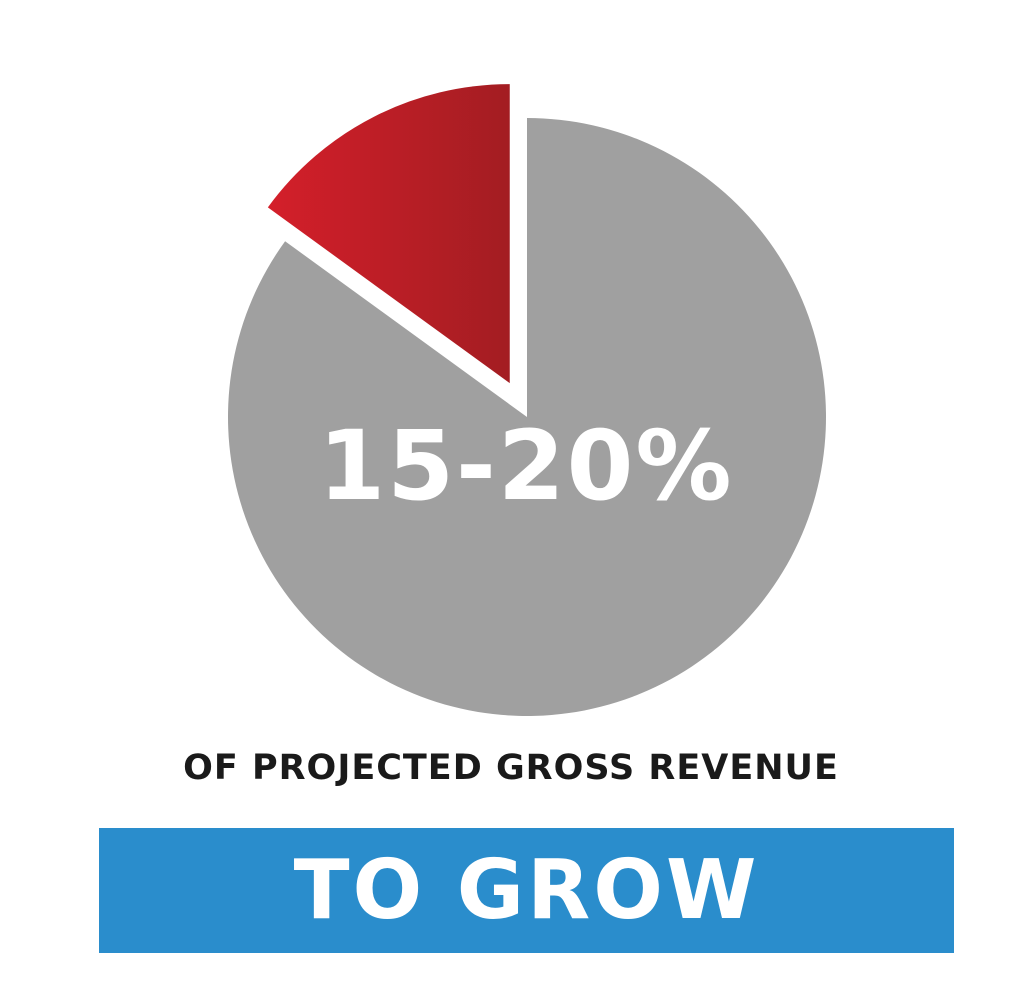 The image size is (1022, 998). I want to click on chart-caption: OF PROJECTED GROSS REVENUE, so click(511, 768).